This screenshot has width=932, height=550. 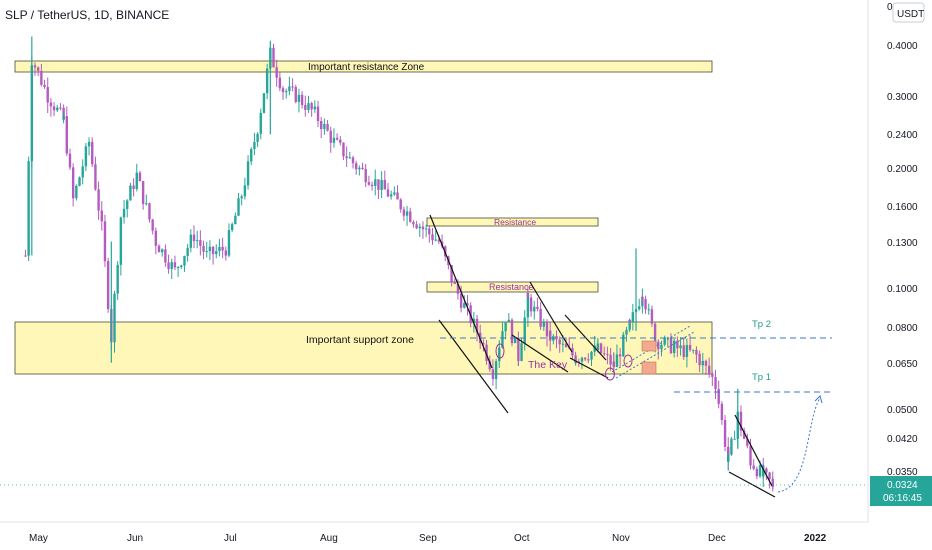 I want to click on time-axis: May Jun Jul Aug Sep Oct Nov Dec 2022, so click(x=428, y=538).